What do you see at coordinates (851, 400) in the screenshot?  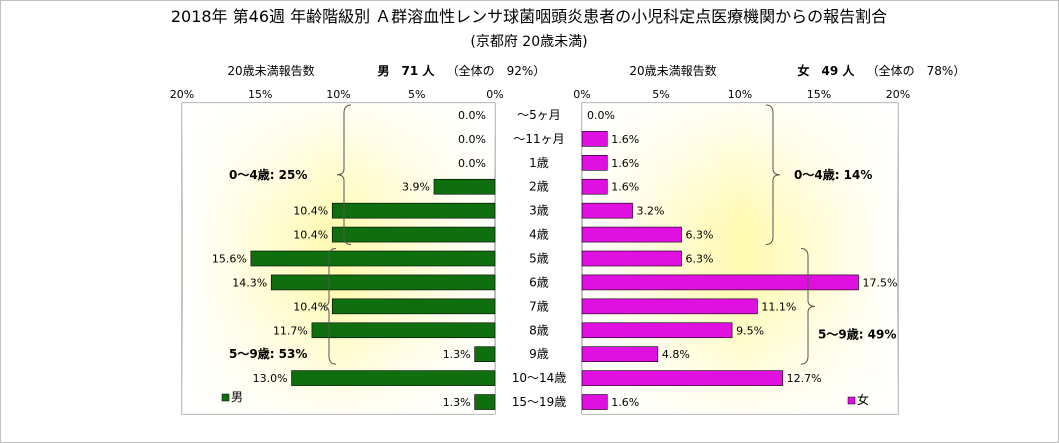 I see `legend-swatch-female` at bounding box center [851, 400].